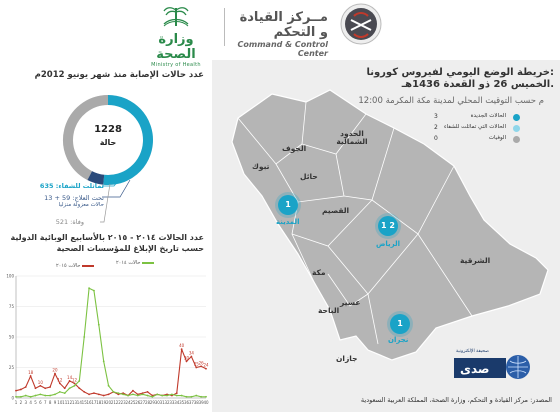 The width and height of the screenshot is (560, 412). I want to click on x-tick-label: 6, so click(40, 402).